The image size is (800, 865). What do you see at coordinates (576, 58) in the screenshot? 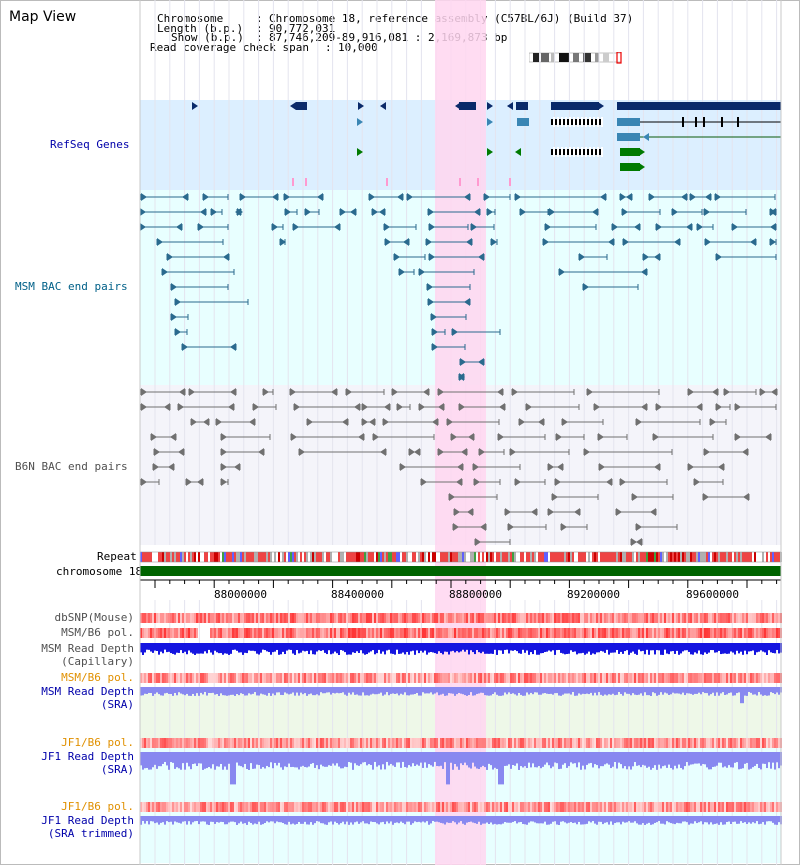
I see `chromosome-ideogram` at bounding box center [576, 58].